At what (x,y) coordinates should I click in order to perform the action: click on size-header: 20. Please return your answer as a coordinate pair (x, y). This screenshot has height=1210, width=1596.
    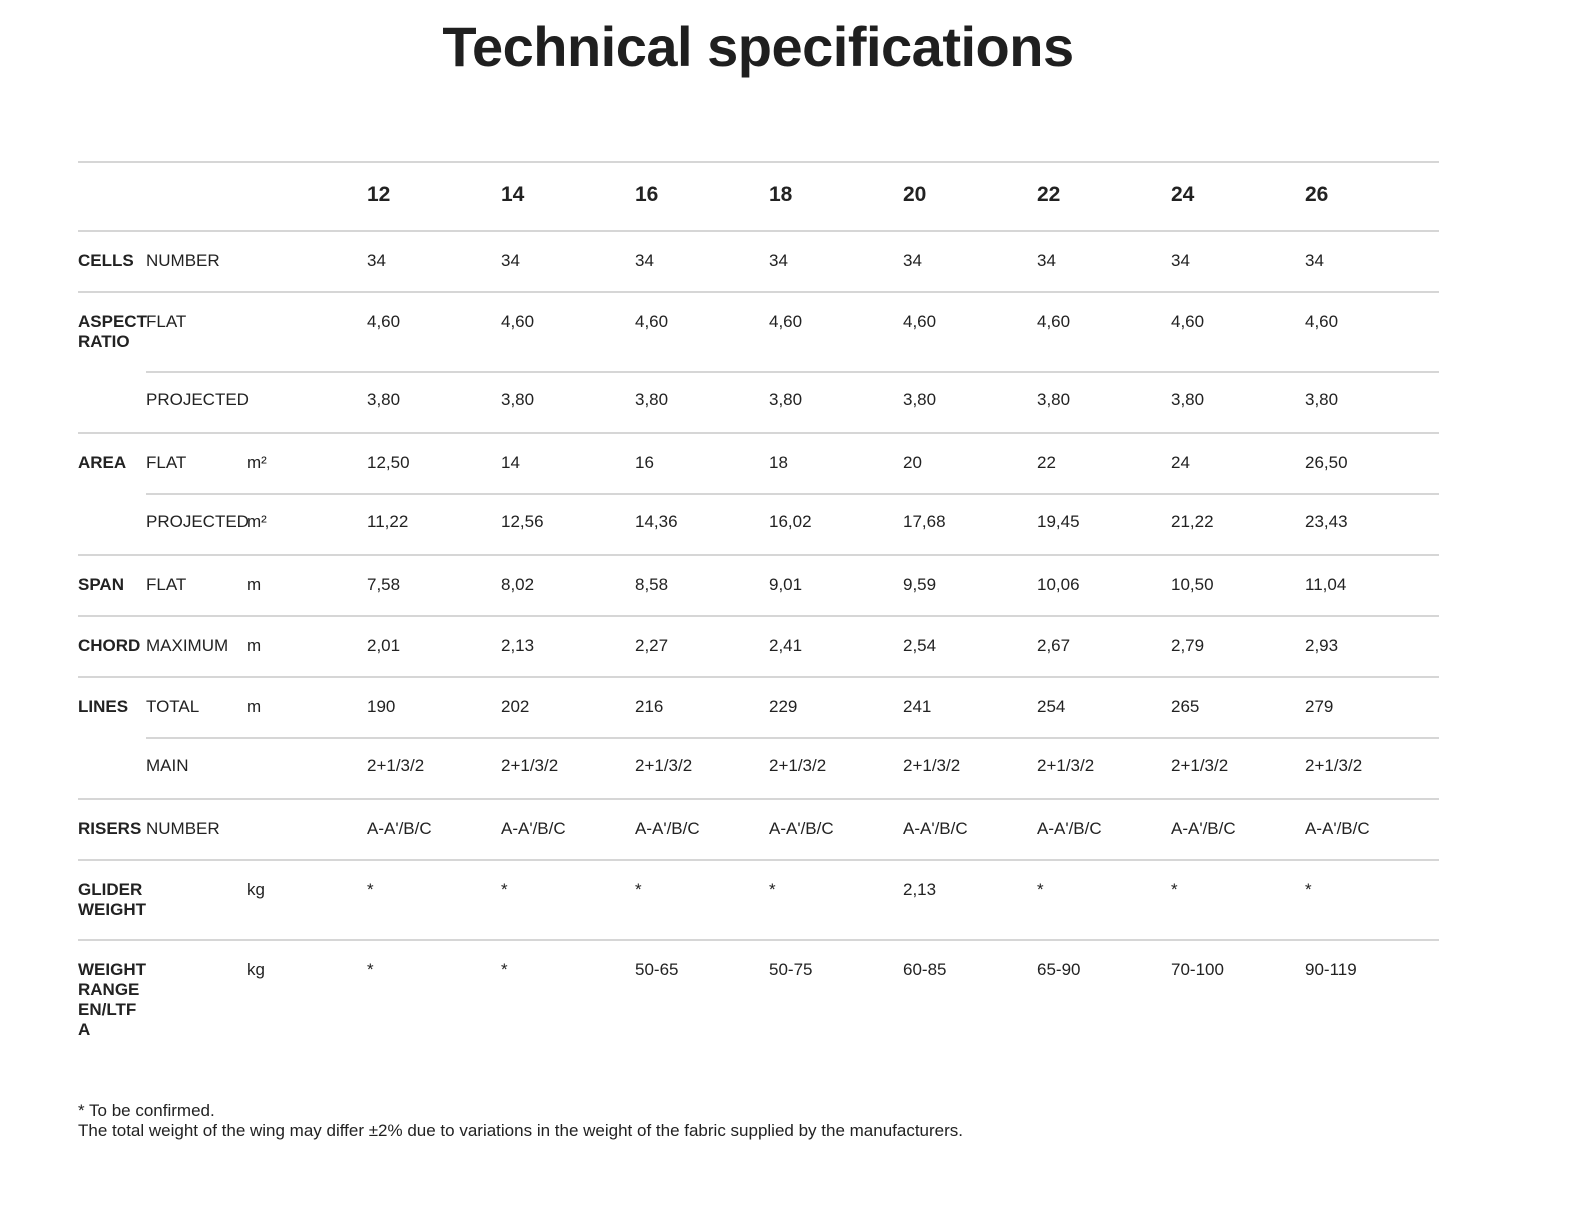
    Looking at the image, I should click on (915, 194).